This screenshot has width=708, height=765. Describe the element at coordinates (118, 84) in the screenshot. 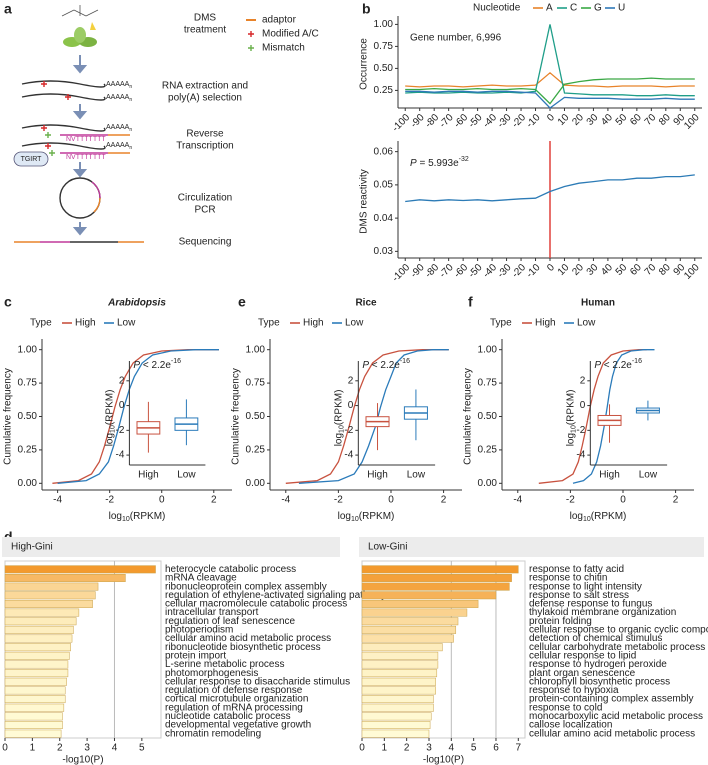

I see `text-part: AAAAA` at that location.